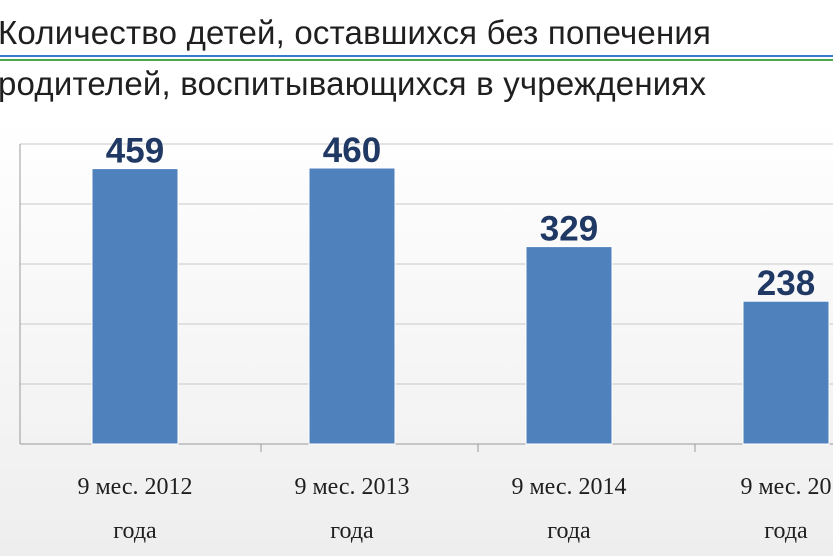 The width and height of the screenshot is (833, 556). What do you see at coordinates (134, 487) in the screenshot?
I see `x-tick-label: 9 мес. 2012` at bounding box center [134, 487].